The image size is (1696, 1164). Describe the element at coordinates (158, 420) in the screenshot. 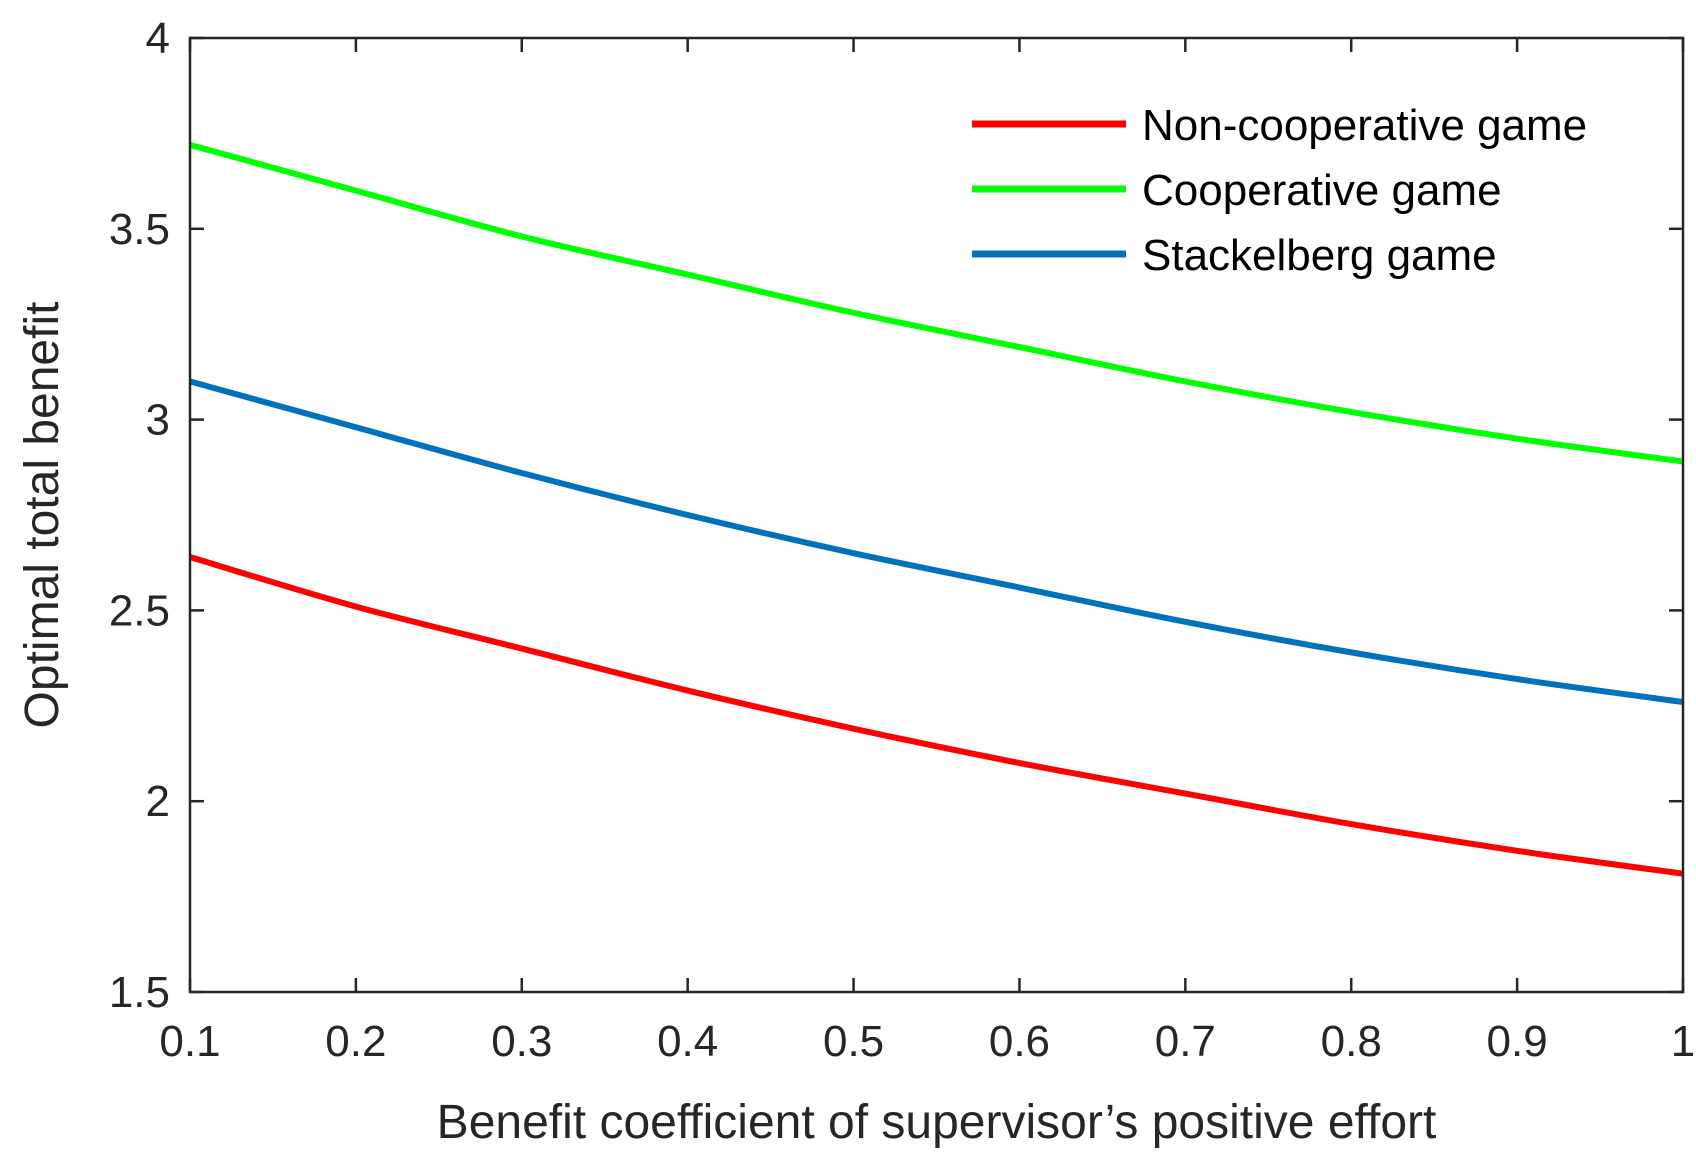

I see `y-tick-label: 3` at that location.